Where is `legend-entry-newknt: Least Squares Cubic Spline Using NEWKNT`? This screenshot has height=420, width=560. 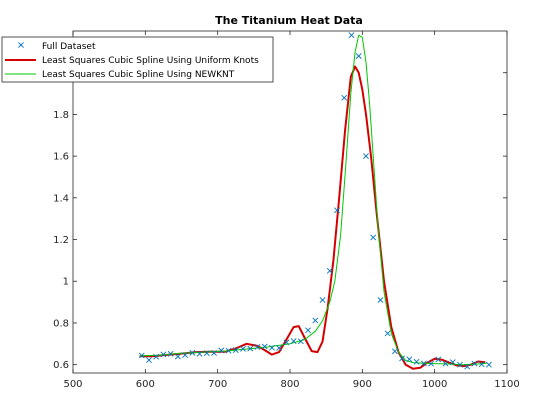 legend-entry-newknt: Least Squares Cubic Spline Using NEWKNT is located at coordinates (120, 75).